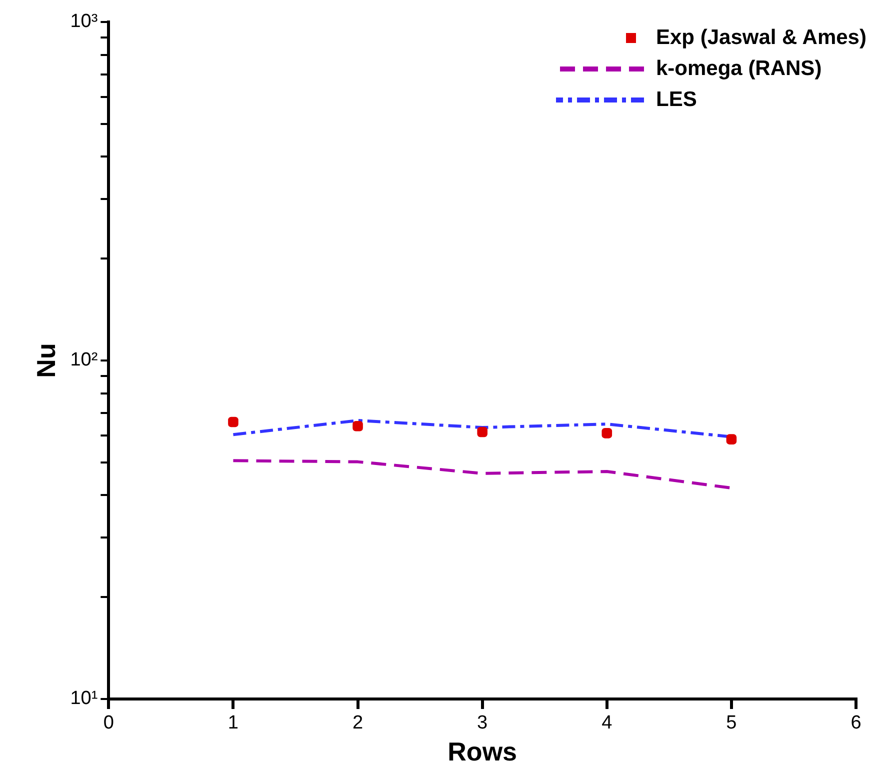 The image size is (877, 769). Describe the element at coordinates (761, 37) in the screenshot. I see `legend-label: Exp (Jaswal & Ames)` at that location.